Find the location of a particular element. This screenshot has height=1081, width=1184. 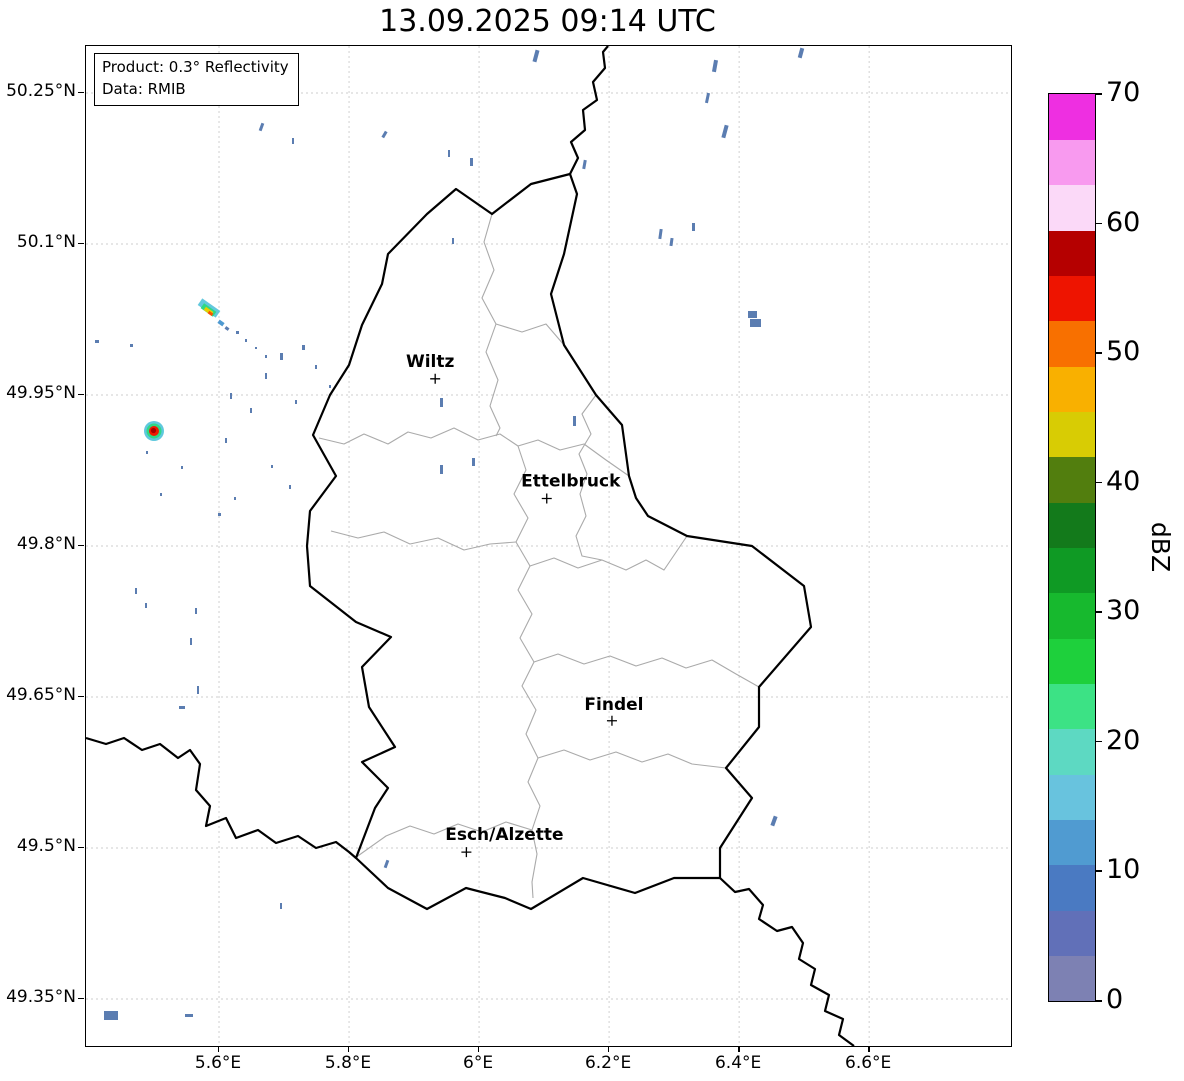

colorbar-tick-label: 70 is located at coordinates (1123, 92).